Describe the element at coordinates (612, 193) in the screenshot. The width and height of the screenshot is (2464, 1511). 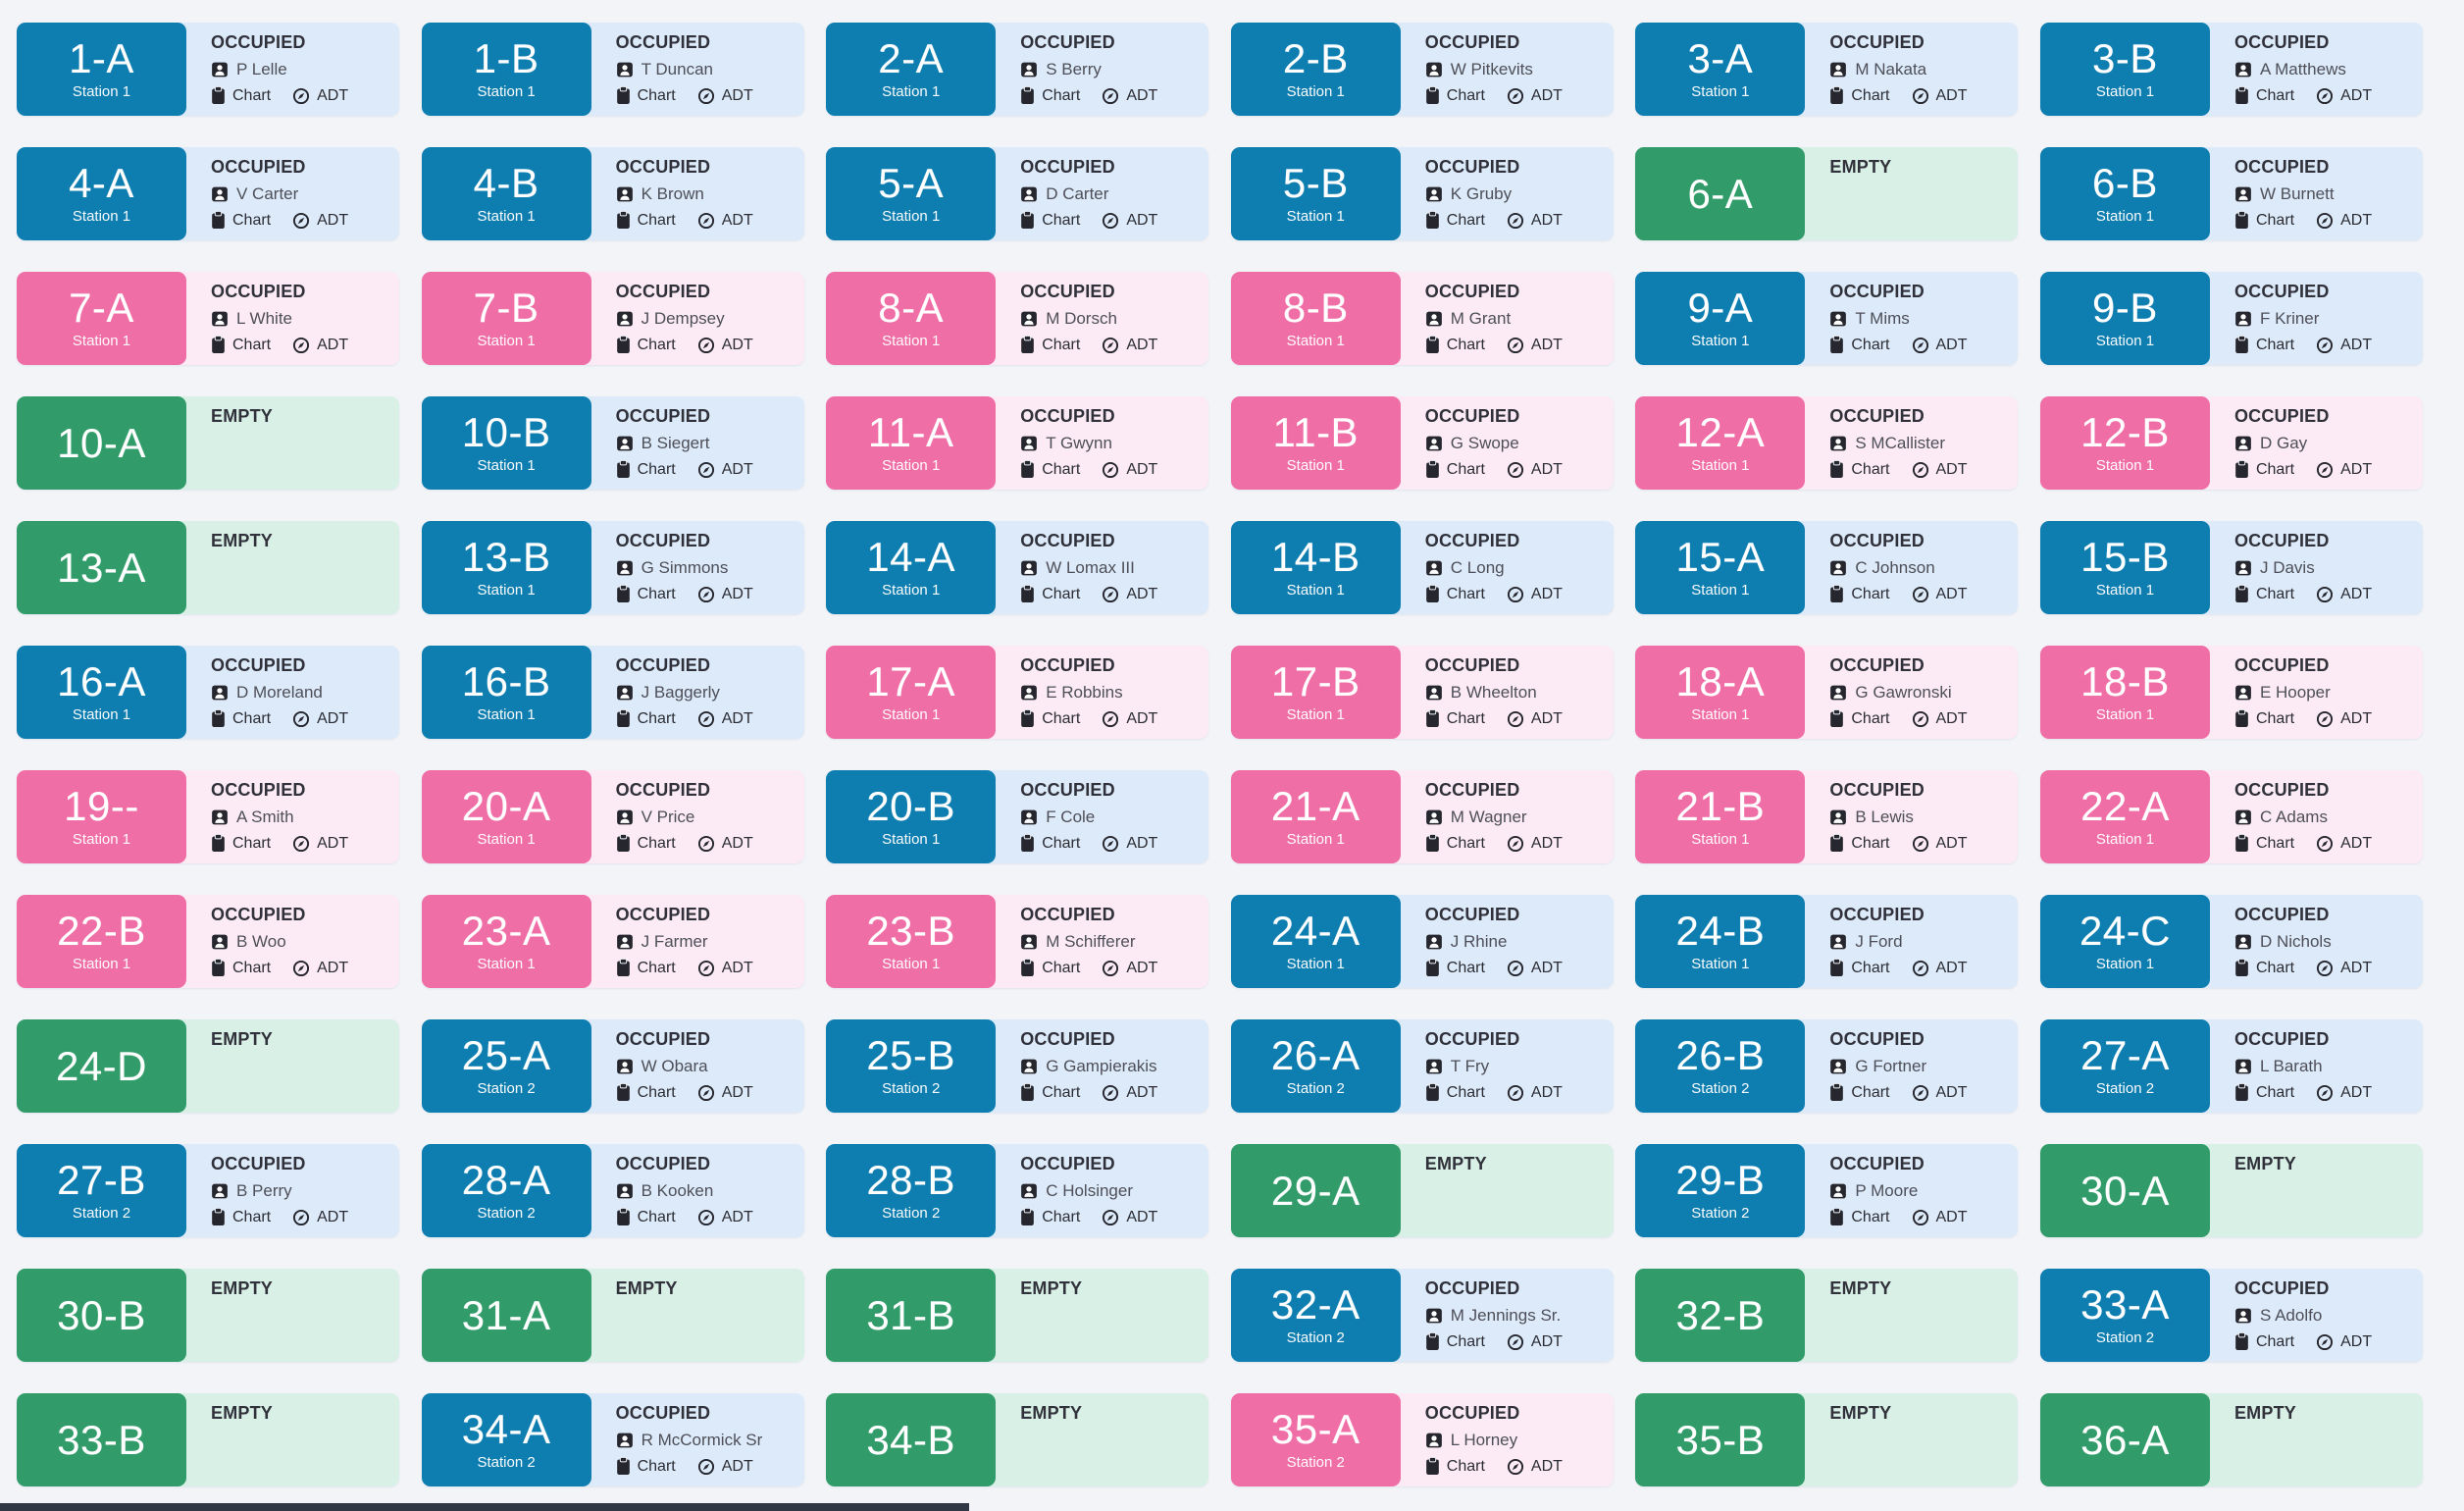
I see `bed-tile: 4-B Station 1 OCCUPIED K Brown` at that location.